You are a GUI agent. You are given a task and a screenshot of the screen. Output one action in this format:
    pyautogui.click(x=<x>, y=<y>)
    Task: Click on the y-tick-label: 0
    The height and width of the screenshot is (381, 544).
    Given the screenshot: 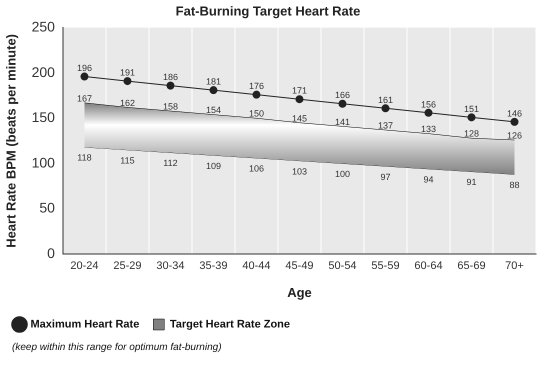 What is the action you would take?
    pyautogui.click(x=51, y=253)
    